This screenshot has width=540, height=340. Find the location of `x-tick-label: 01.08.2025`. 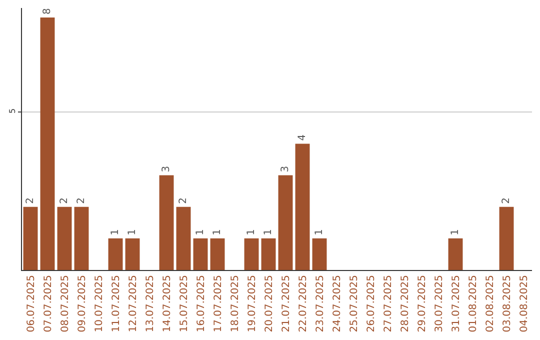

x-tick-label: 01.08.2025 is located at coordinates (473, 303).